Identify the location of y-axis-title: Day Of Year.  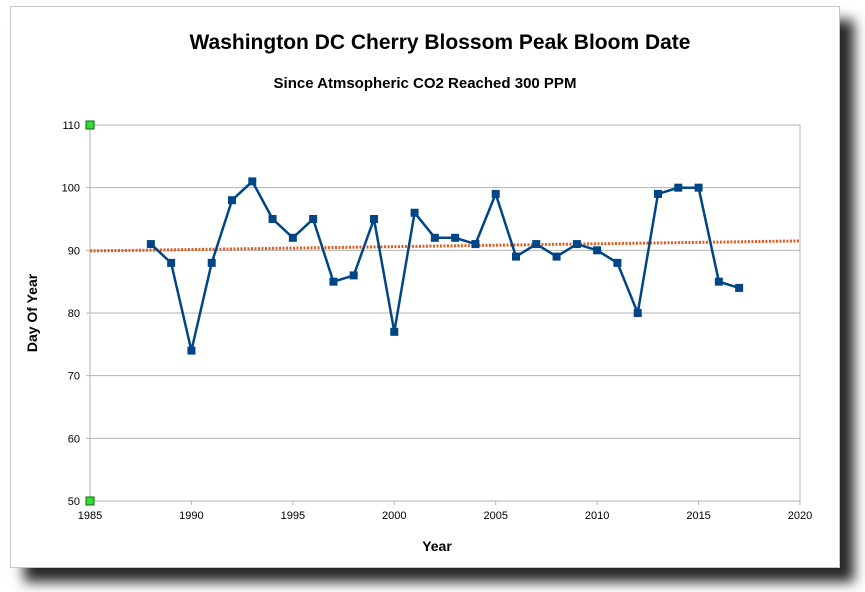
(32, 312).